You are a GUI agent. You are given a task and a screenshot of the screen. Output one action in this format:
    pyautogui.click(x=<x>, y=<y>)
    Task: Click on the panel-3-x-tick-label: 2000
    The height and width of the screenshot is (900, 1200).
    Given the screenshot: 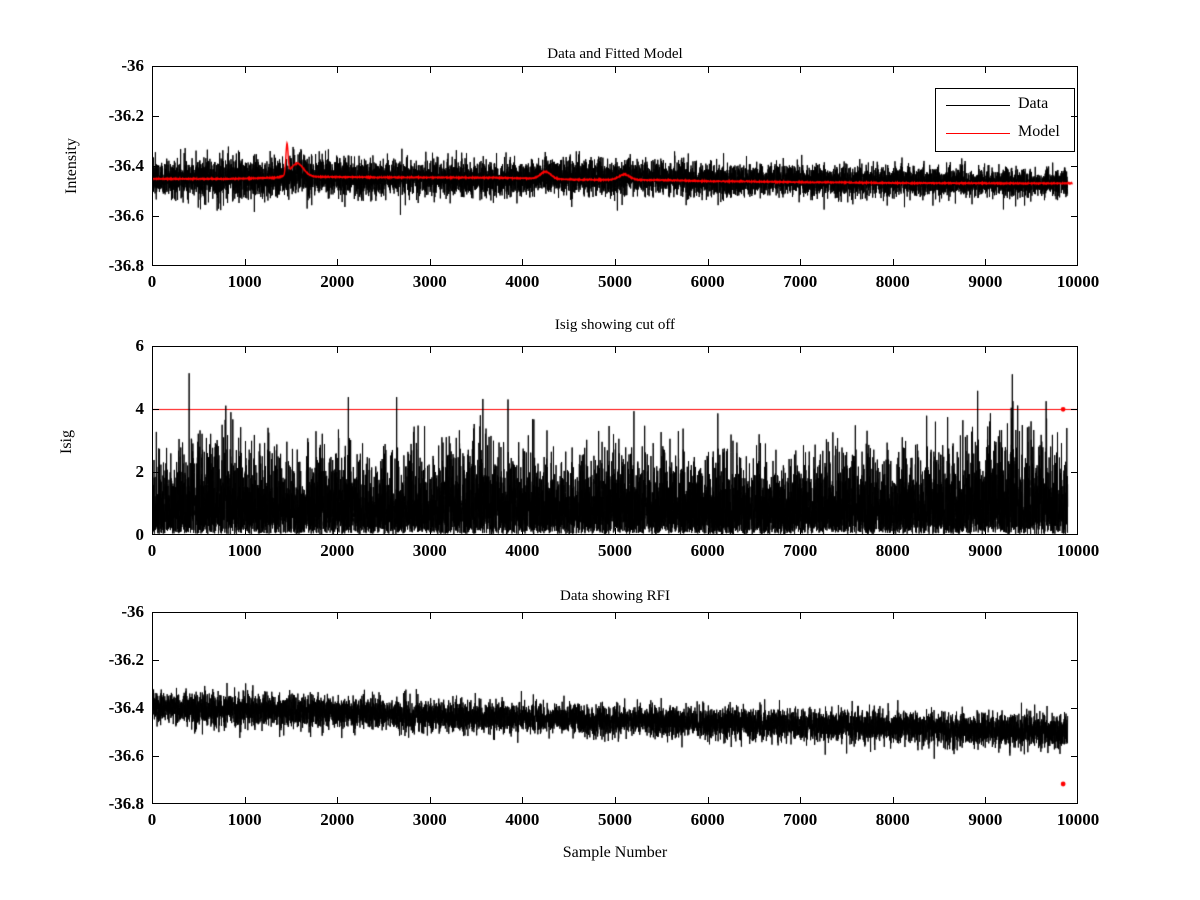 What is the action you would take?
    pyautogui.click(x=337, y=819)
    